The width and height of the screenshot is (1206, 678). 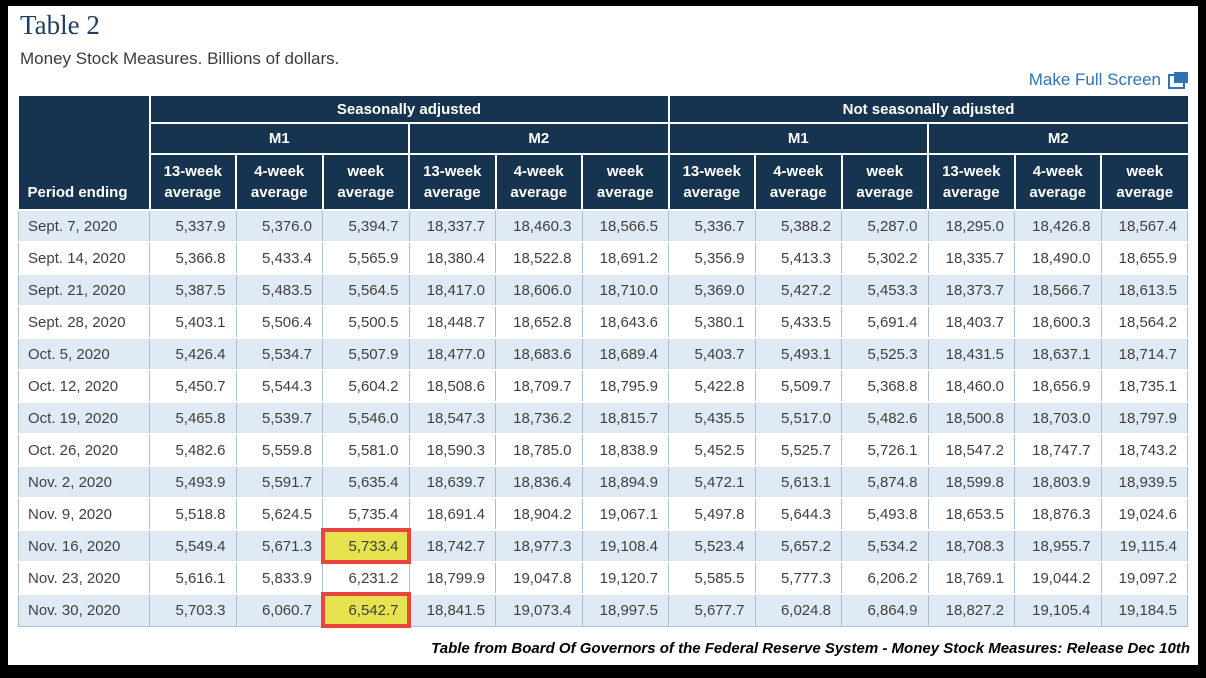 I want to click on value-cell: 5,624.5, so click(x=279, y=514).